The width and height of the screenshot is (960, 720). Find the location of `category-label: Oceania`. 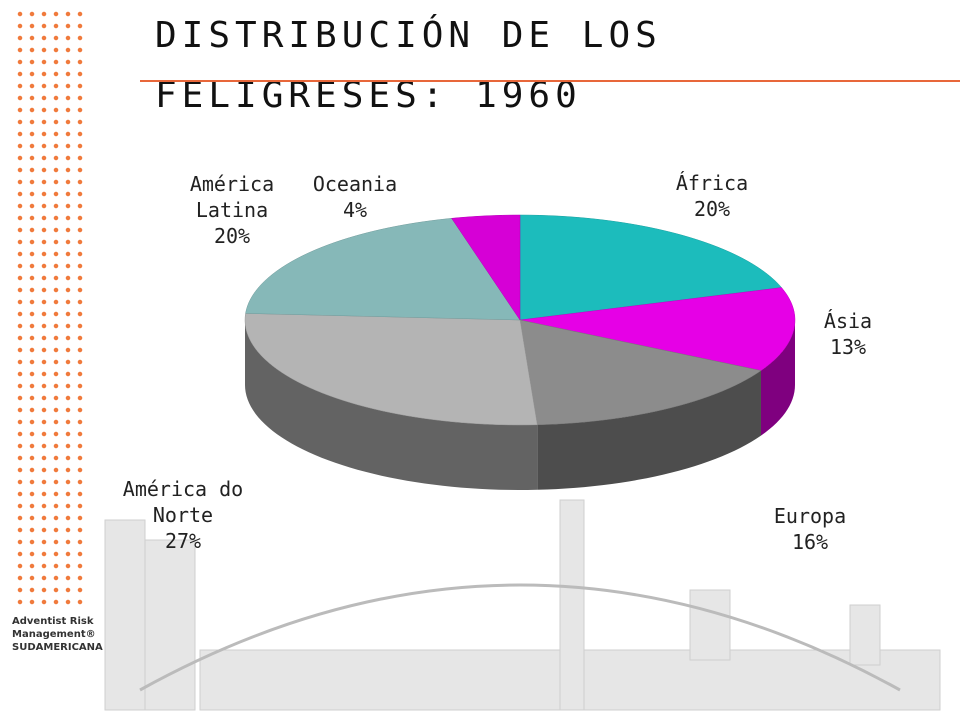

category-label: Oceania is located at coordinates (355, 184).